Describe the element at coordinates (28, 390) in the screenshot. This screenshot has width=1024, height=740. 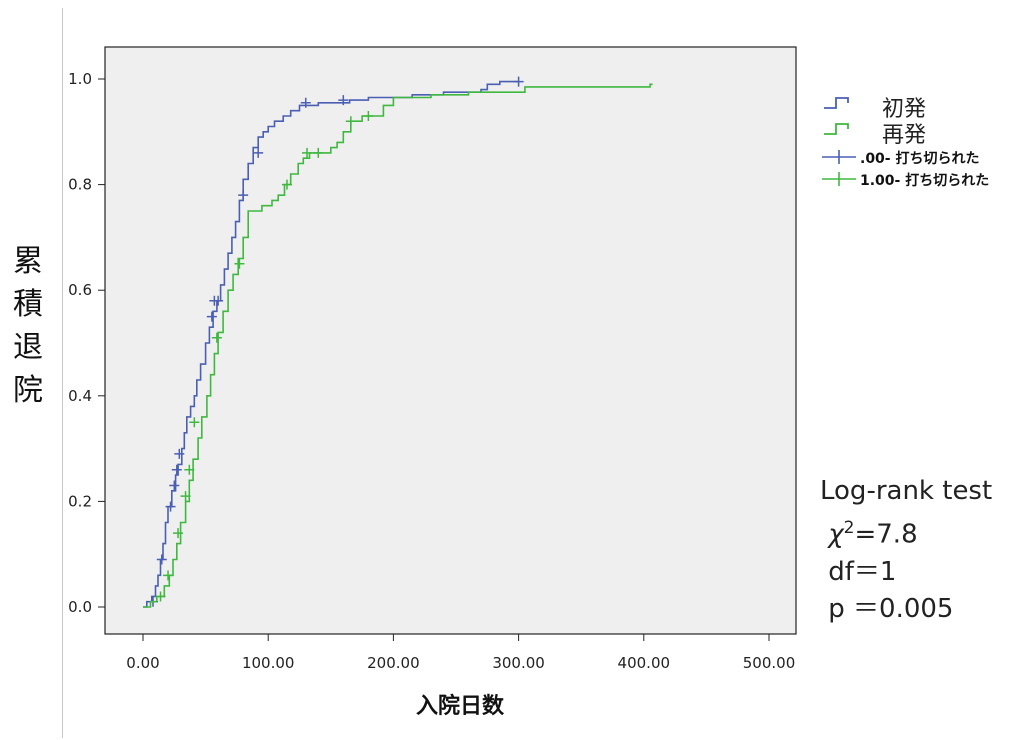
I see `y-axis-label-char: 院` at that location.